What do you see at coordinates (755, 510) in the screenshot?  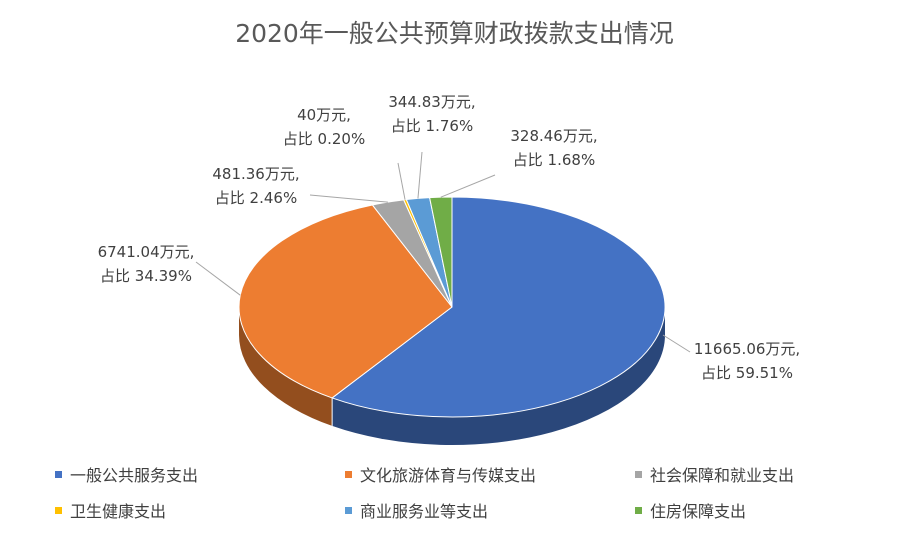 I see `legend-item: 住房保障支出` at bounding box center [755, 510].